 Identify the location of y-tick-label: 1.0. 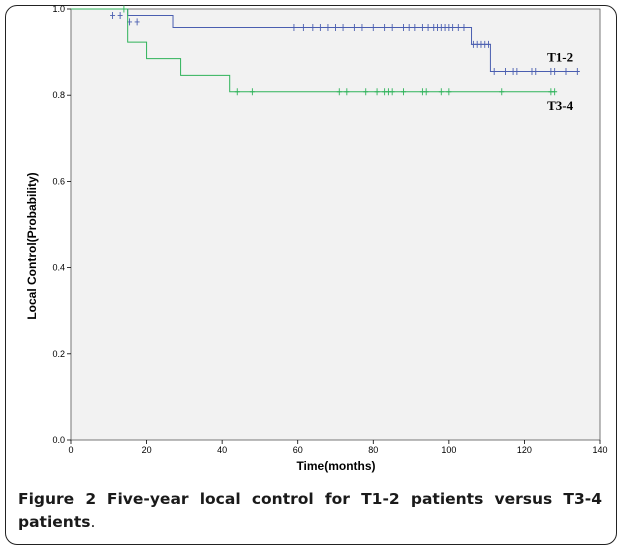
(58, 9).